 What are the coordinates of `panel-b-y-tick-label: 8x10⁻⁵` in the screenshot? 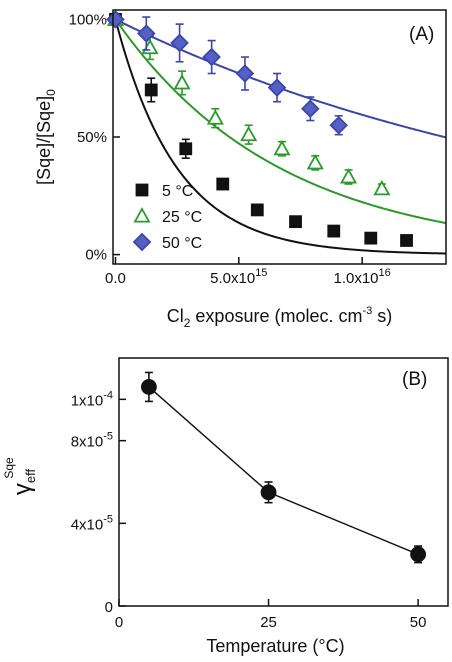 It's located at (92, 441).